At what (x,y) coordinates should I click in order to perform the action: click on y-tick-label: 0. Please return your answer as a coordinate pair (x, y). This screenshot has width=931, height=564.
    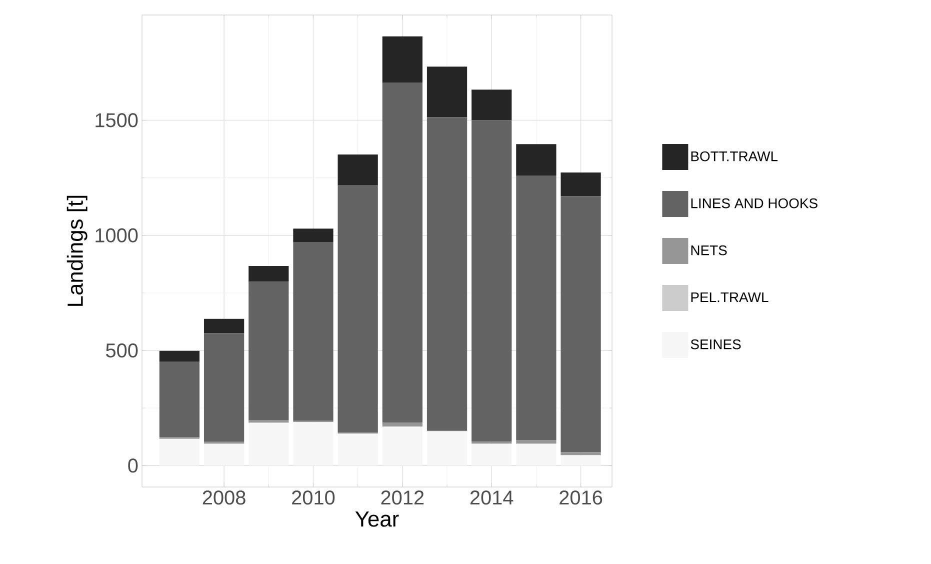
    Looking at the image, I should click on (133, 465).